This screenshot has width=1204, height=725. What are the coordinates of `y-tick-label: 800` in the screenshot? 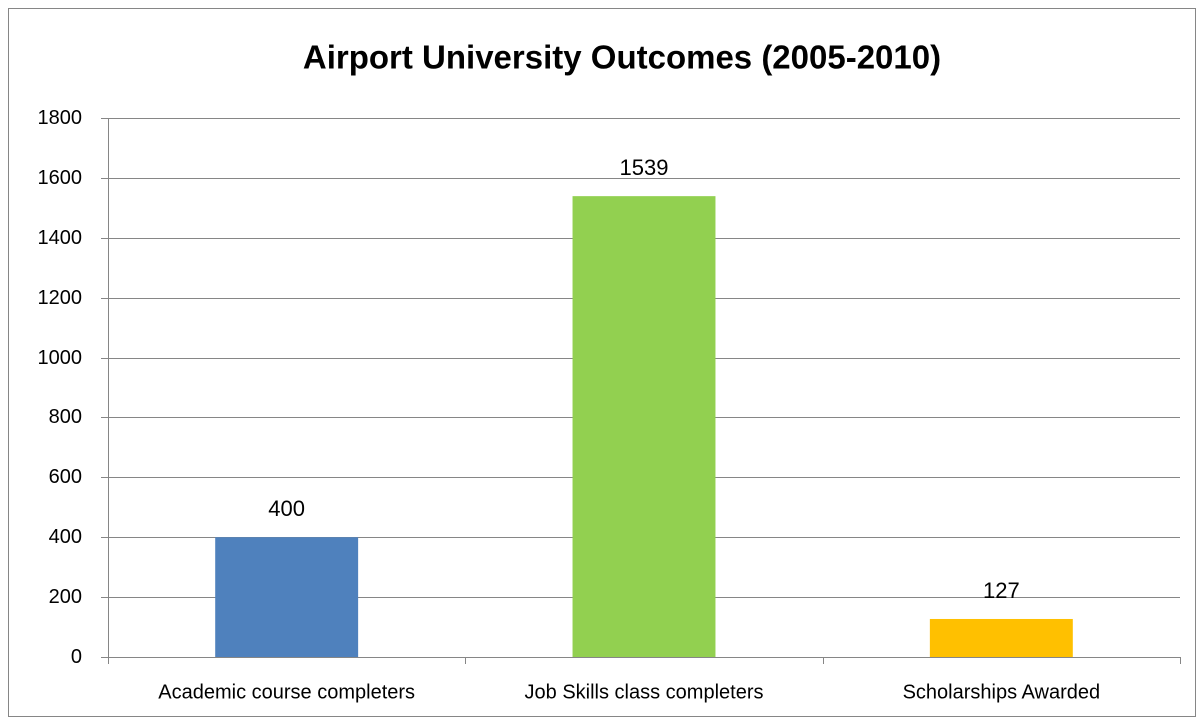 It's located at (65, 417).